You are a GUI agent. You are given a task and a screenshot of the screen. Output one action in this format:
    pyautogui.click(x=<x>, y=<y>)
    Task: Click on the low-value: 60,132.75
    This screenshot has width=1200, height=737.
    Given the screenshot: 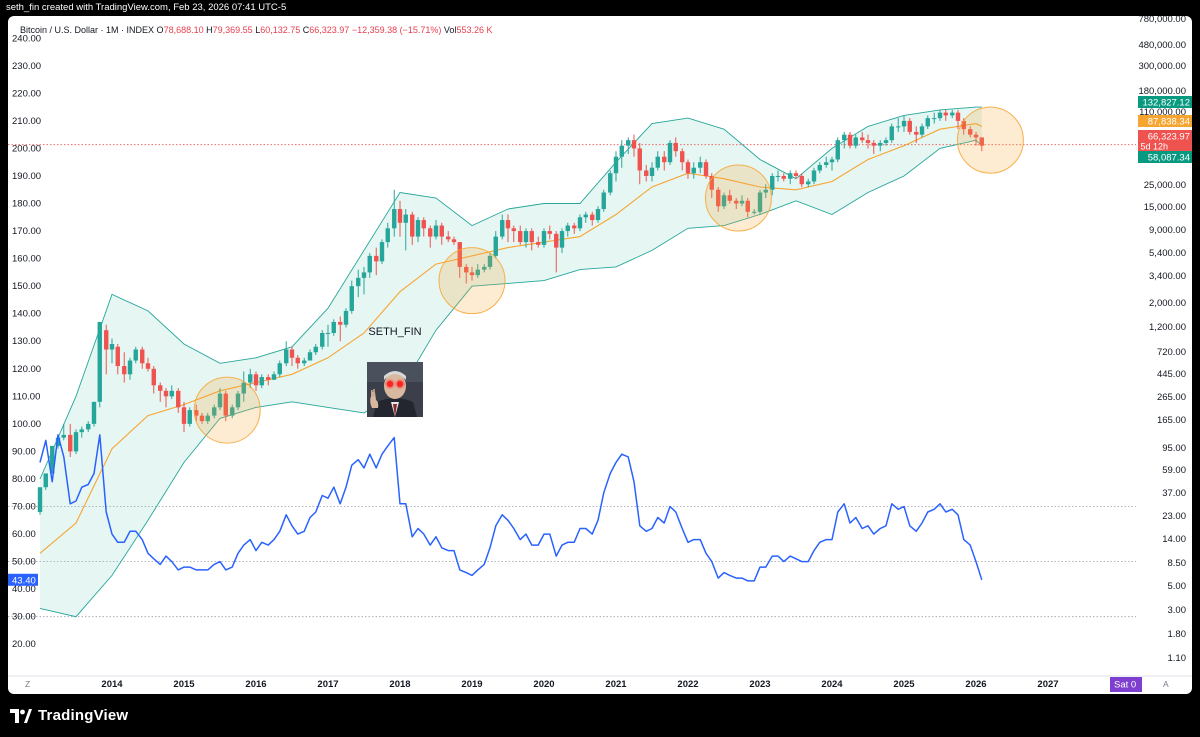 What is the action you would take?
    pyautogui.click(x=280, y=30)
    